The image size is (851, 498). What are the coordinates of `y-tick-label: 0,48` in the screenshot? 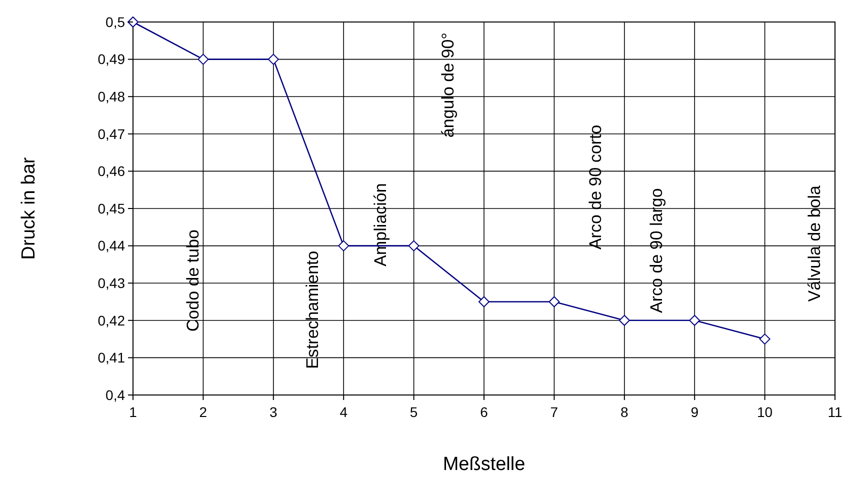 It's located at (112, 96).